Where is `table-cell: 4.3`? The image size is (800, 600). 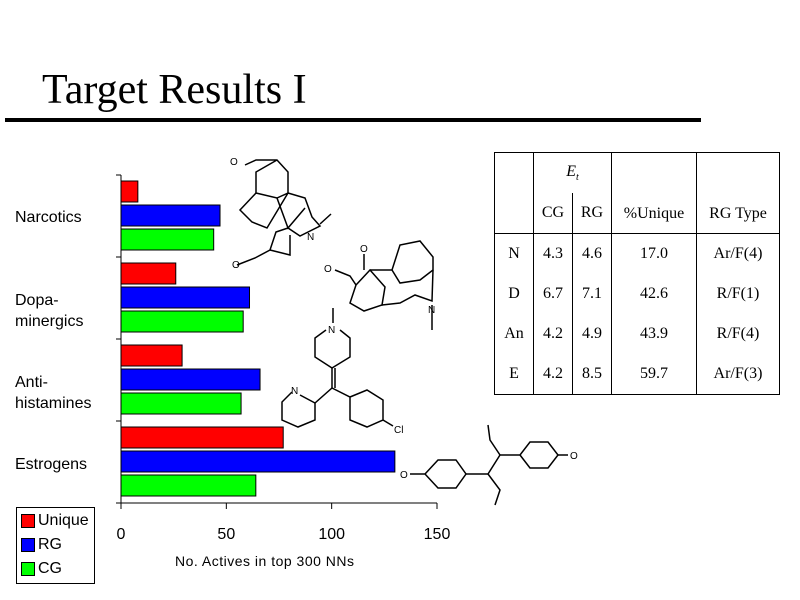
table-cell: 4.3 is located at coordinates (553, 253).